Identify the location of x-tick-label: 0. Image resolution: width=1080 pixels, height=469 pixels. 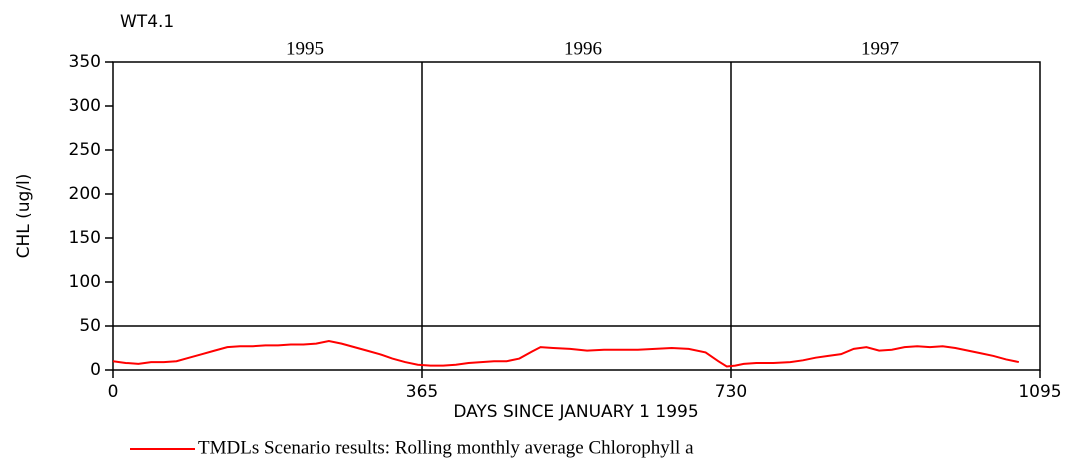
(113, 392).